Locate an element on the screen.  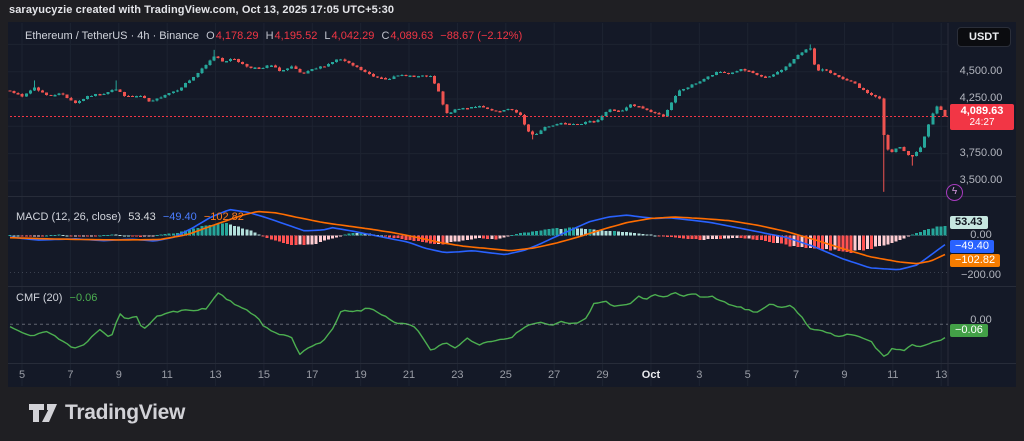
high-label: H is located at coordinates (269, 36).